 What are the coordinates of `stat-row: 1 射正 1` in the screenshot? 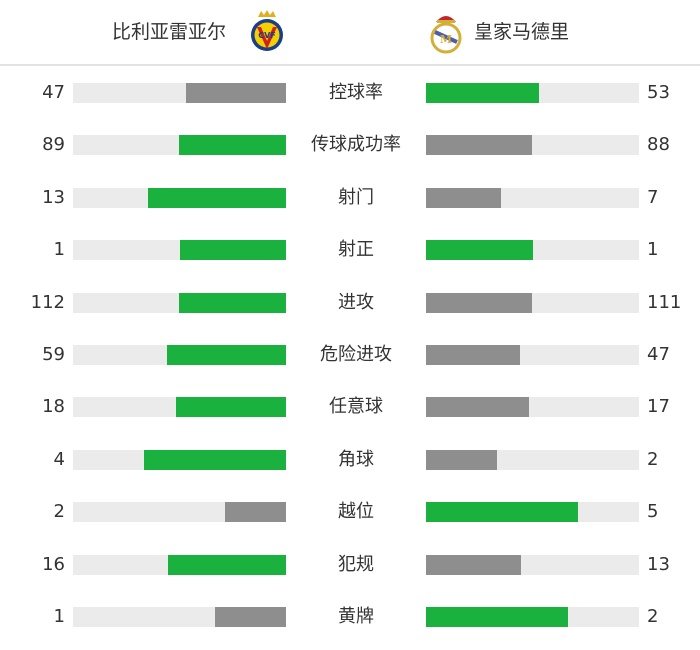 It's located at (350, 250).